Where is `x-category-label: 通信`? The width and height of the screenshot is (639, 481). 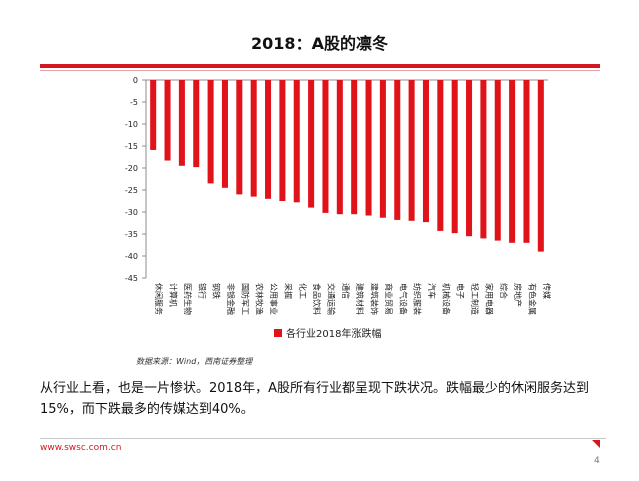
x-category-label: 通信 is located at coordinates (346, 291).